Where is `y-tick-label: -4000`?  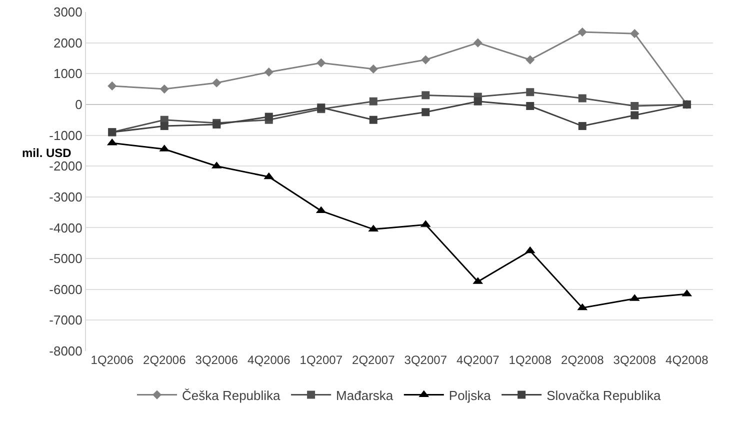 y-tick-label: -4000 is located at coordinates (65, 228).